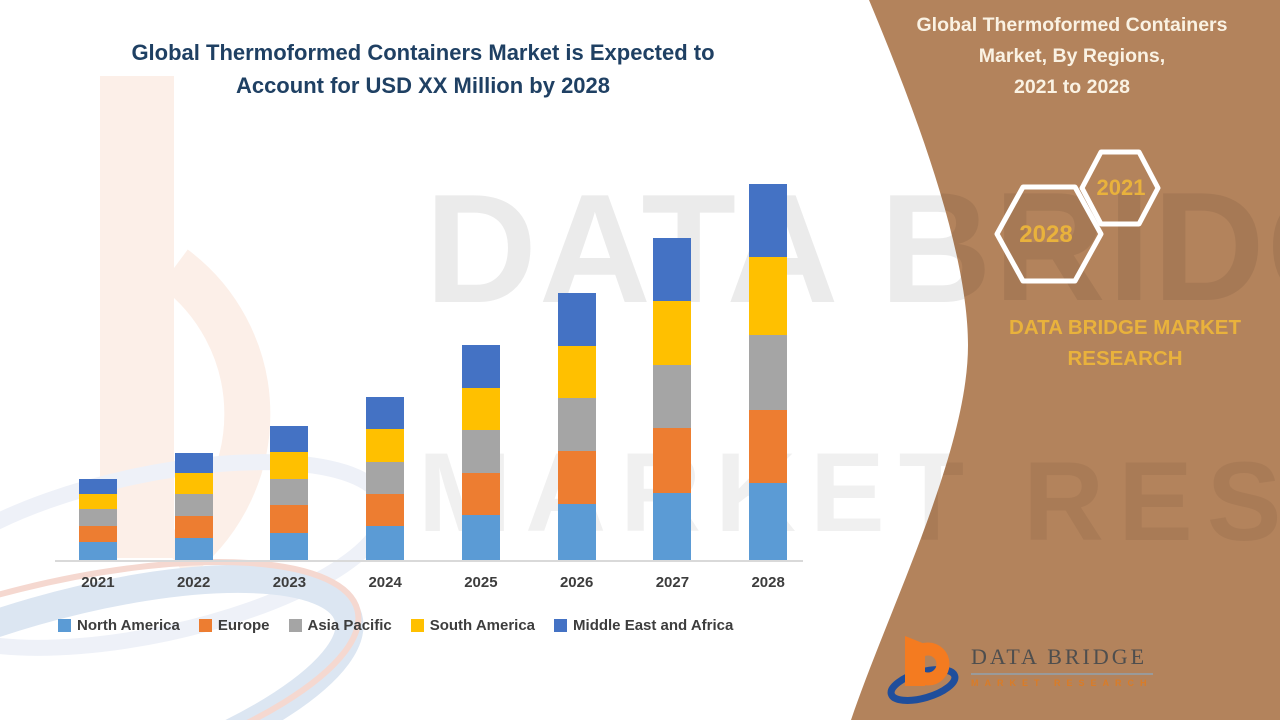  I want to click on x-axis-label: 2024, so click(385, 582).